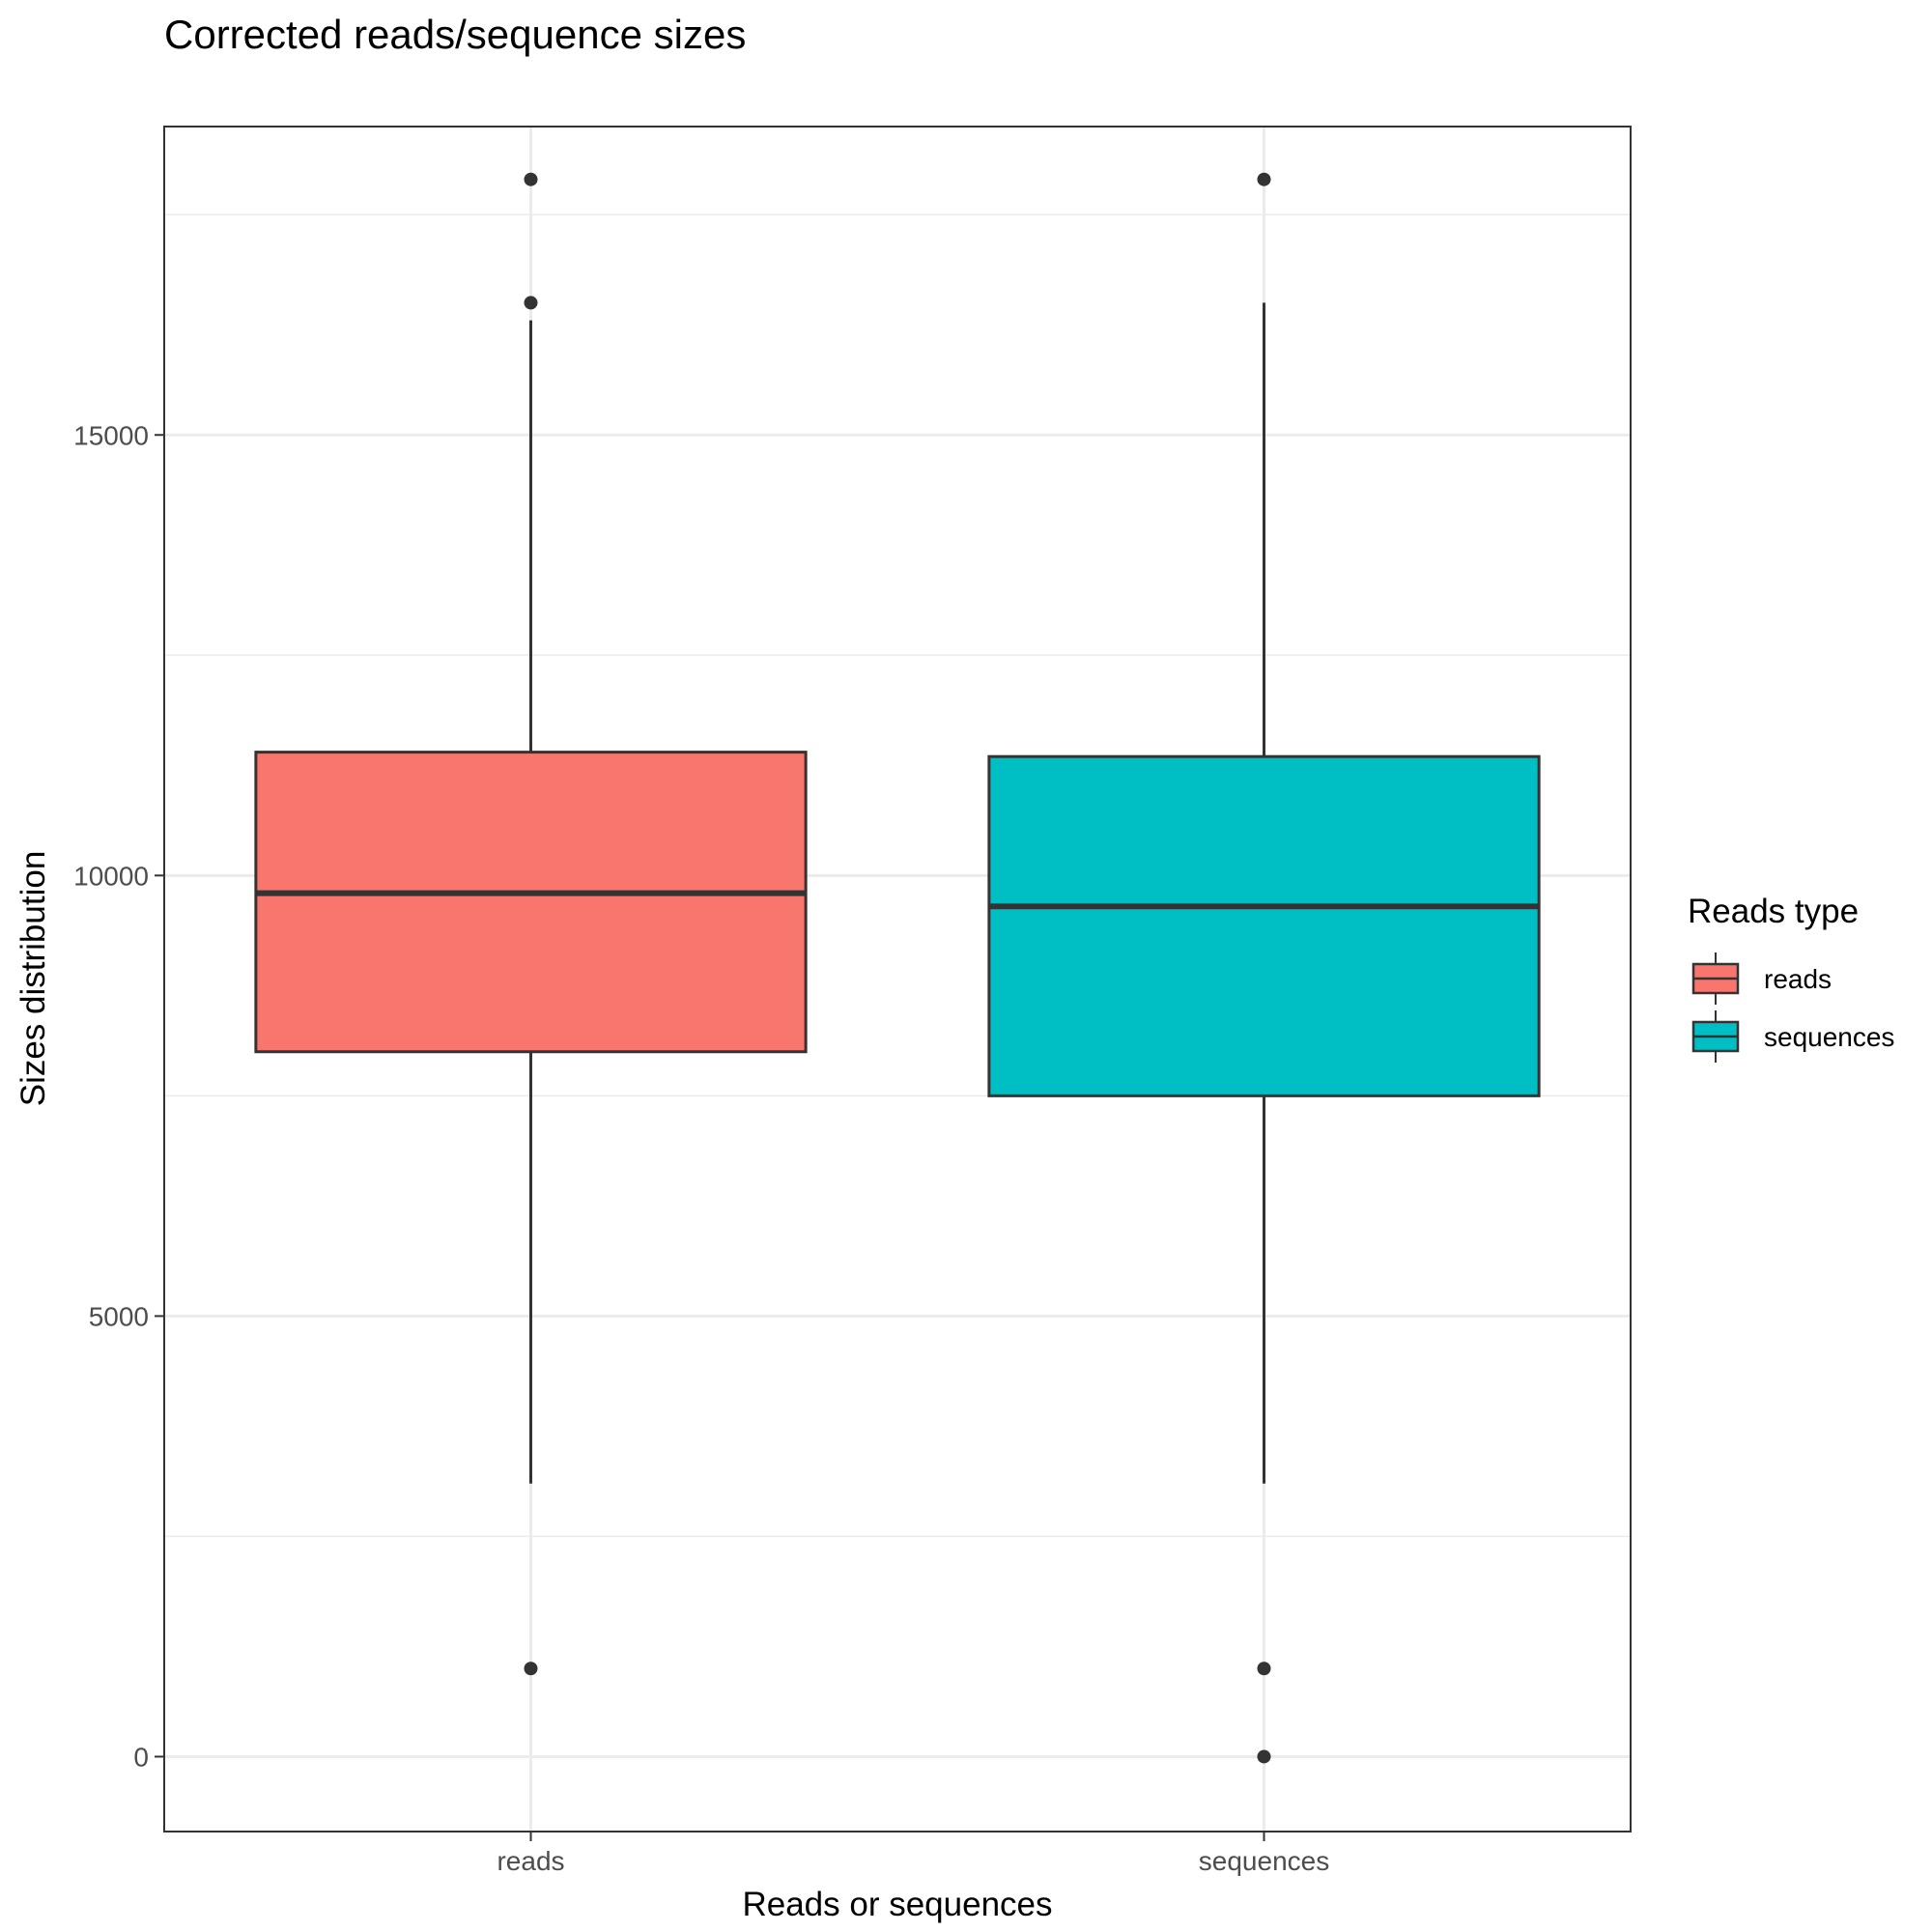 This screenshot has height=1932, width=1932. I want to click on x-tick-label: sequences, so click(1264, 1861).